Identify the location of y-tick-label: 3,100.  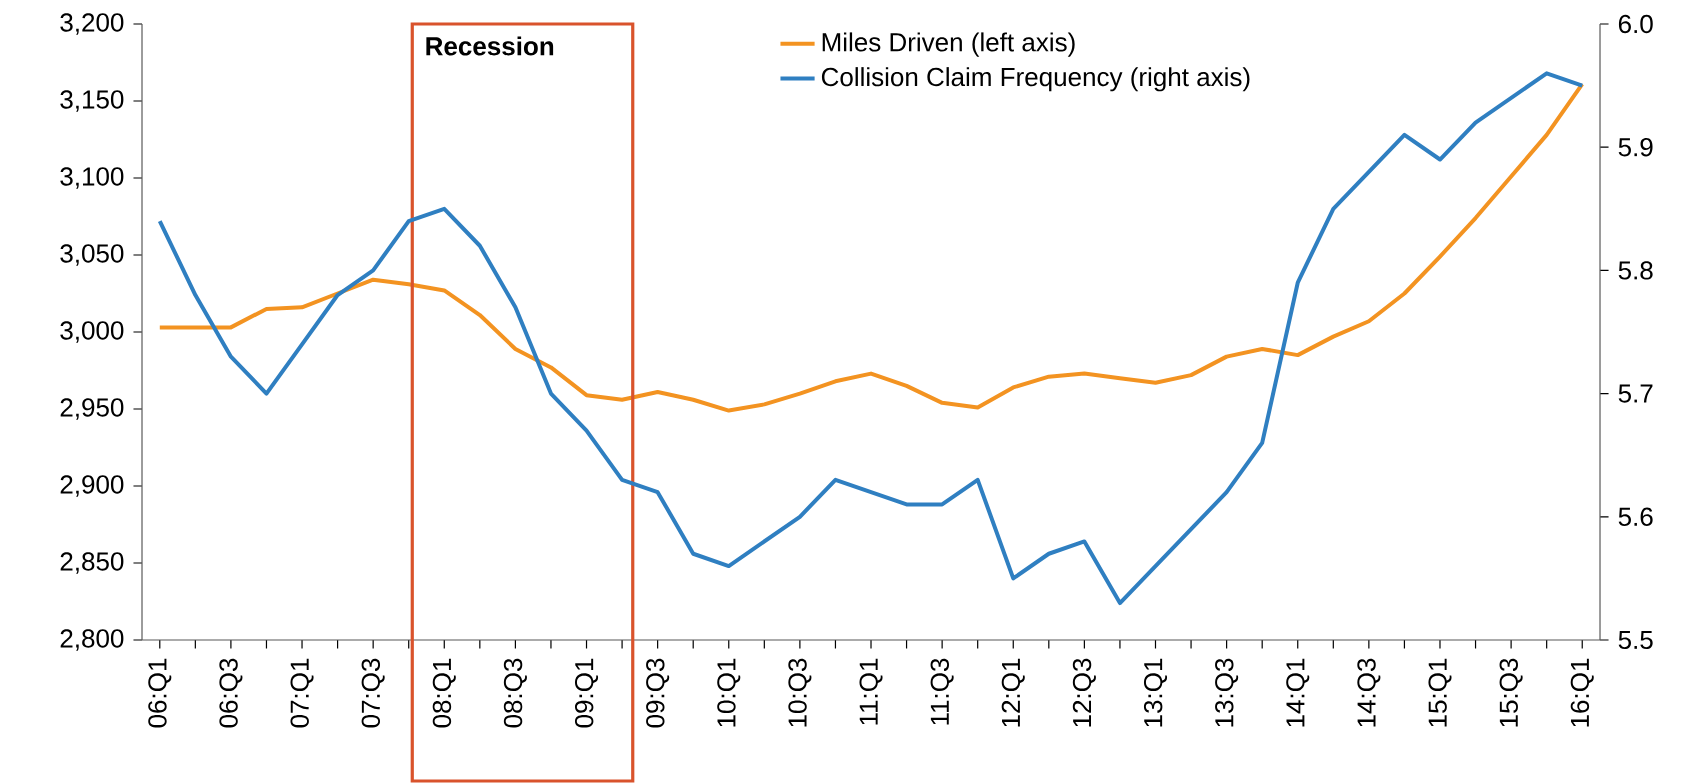
(92, 178).